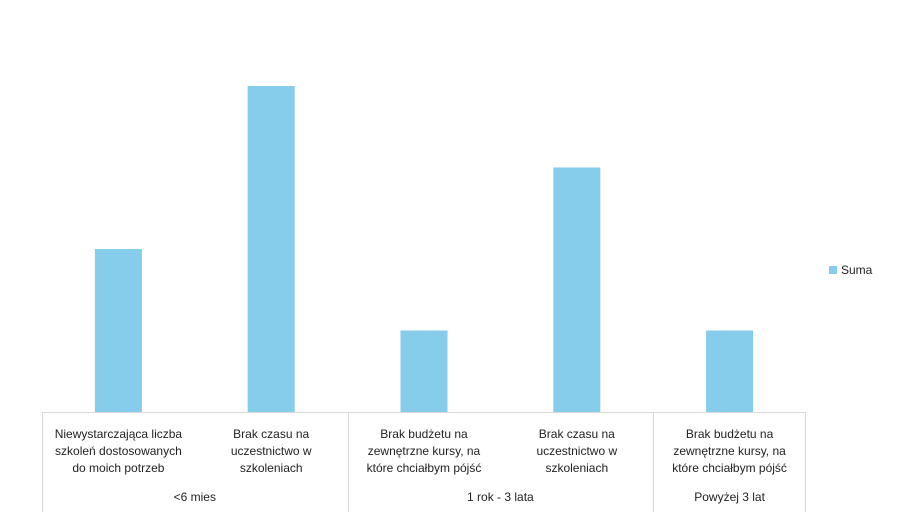 This screenshot has height=512, width=900. I want to click on legend: Suma, so click(850, 270).